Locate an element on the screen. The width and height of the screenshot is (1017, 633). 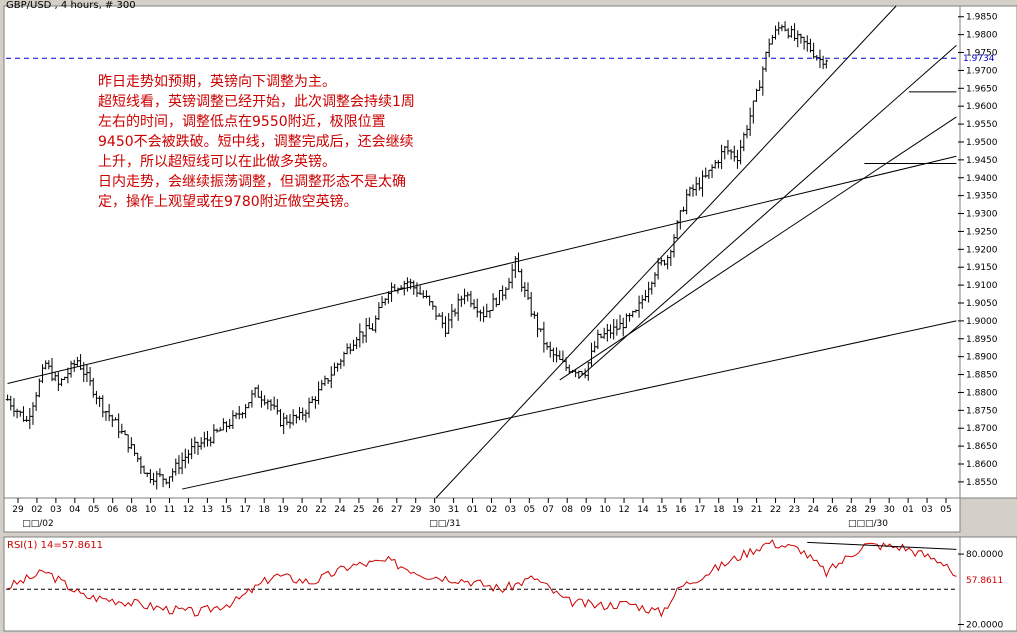
date-tick-label: 16 is located at coordinates (681, 510).